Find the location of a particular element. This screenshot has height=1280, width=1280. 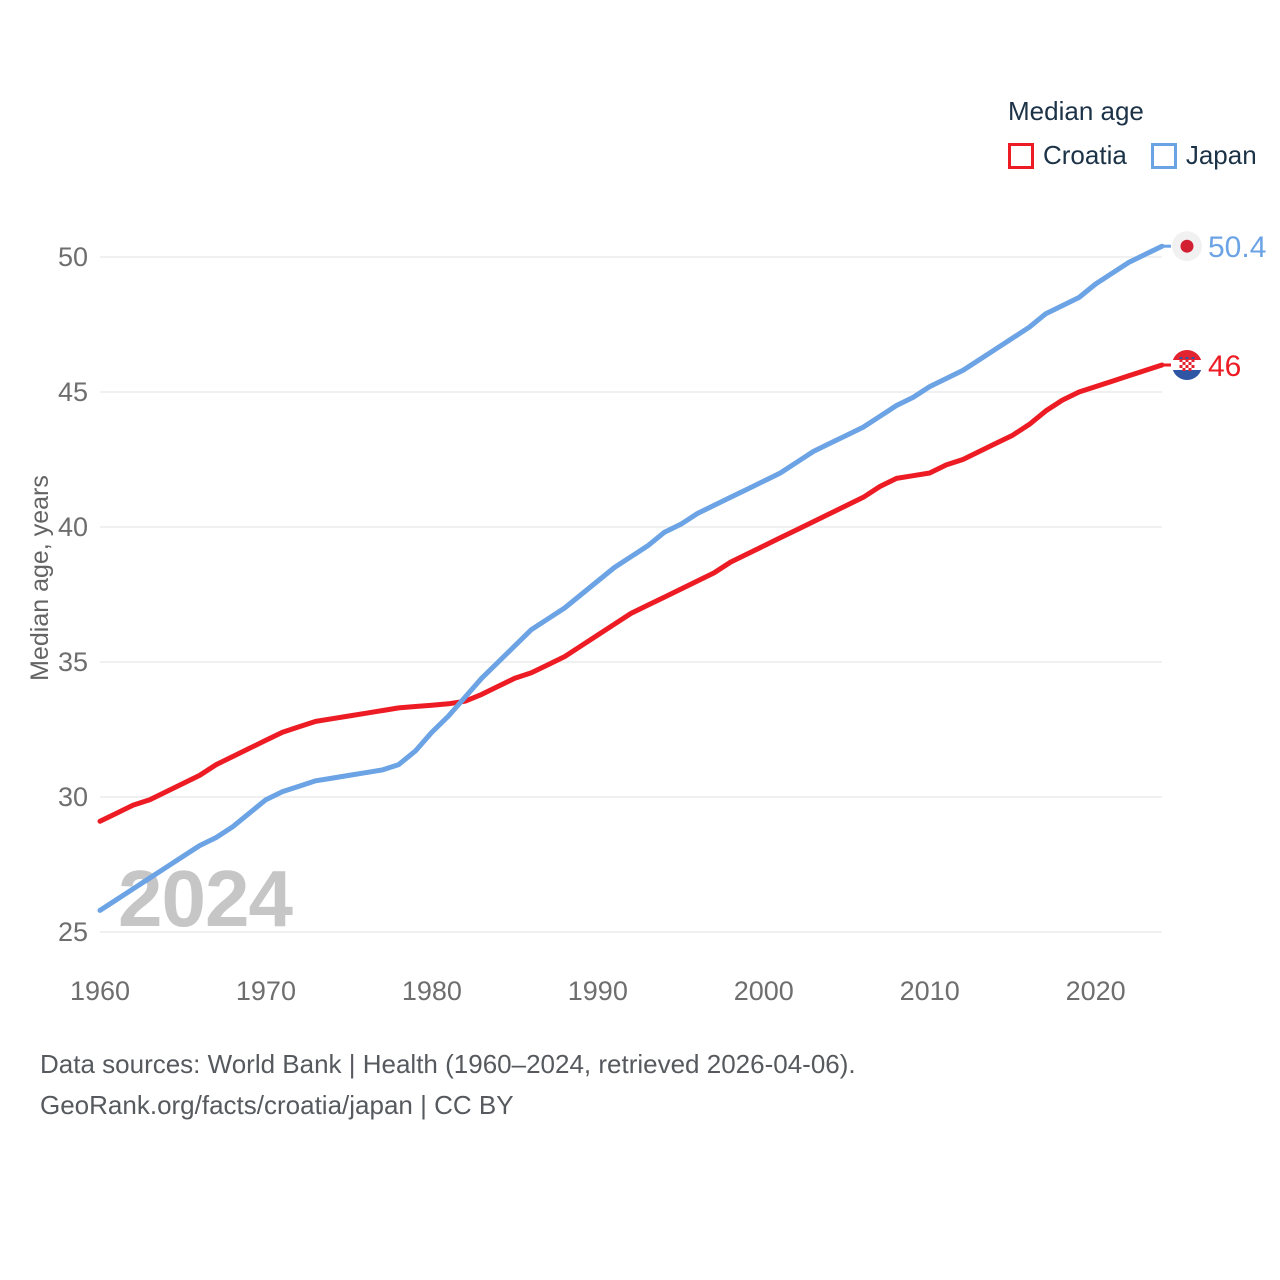

japan-swatch-icon is located at coordinates (1163, 155).